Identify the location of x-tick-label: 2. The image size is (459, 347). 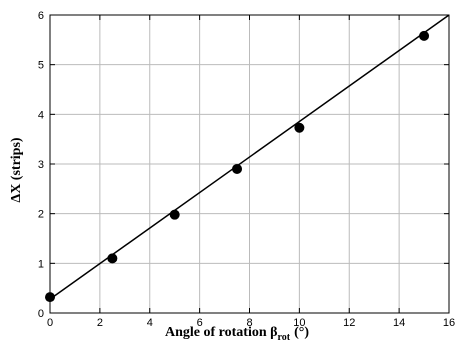
(100, 323).